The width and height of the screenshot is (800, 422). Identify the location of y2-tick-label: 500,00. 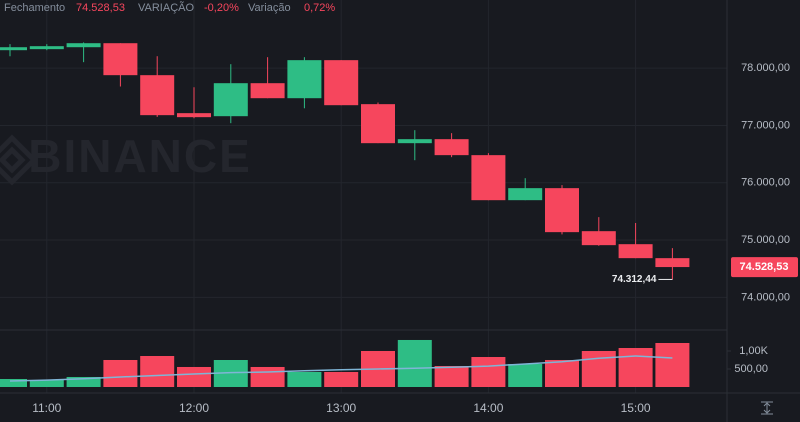
(751, 369).